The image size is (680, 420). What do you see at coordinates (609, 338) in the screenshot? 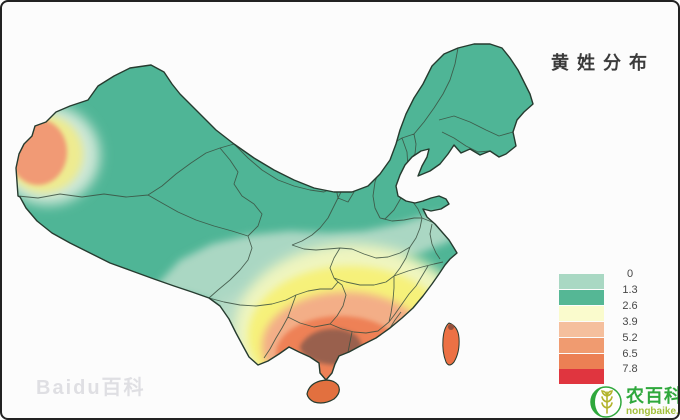
I see `legend: 0 1.3 2.6 3.9 5.2 6.5 7.8` at bounding box center [609, 338].